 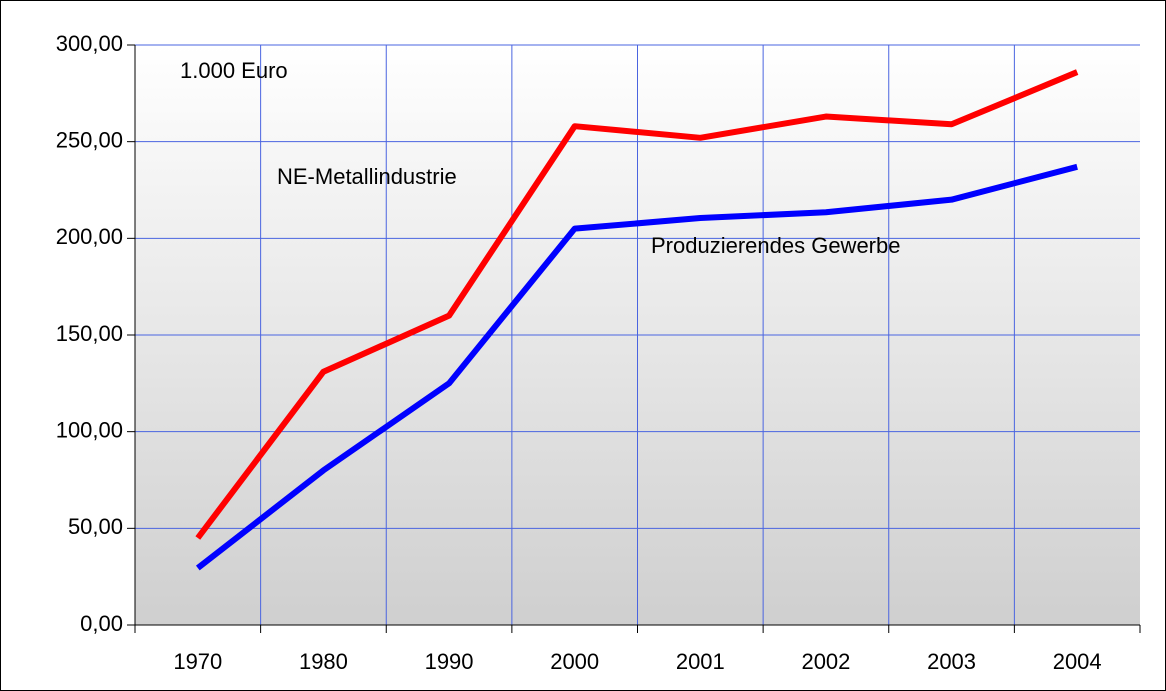 What do you see at coordinates (89, 333) in the screenshot?
I see `y-tick-label: 150,00` at bounding box center [89, 333].